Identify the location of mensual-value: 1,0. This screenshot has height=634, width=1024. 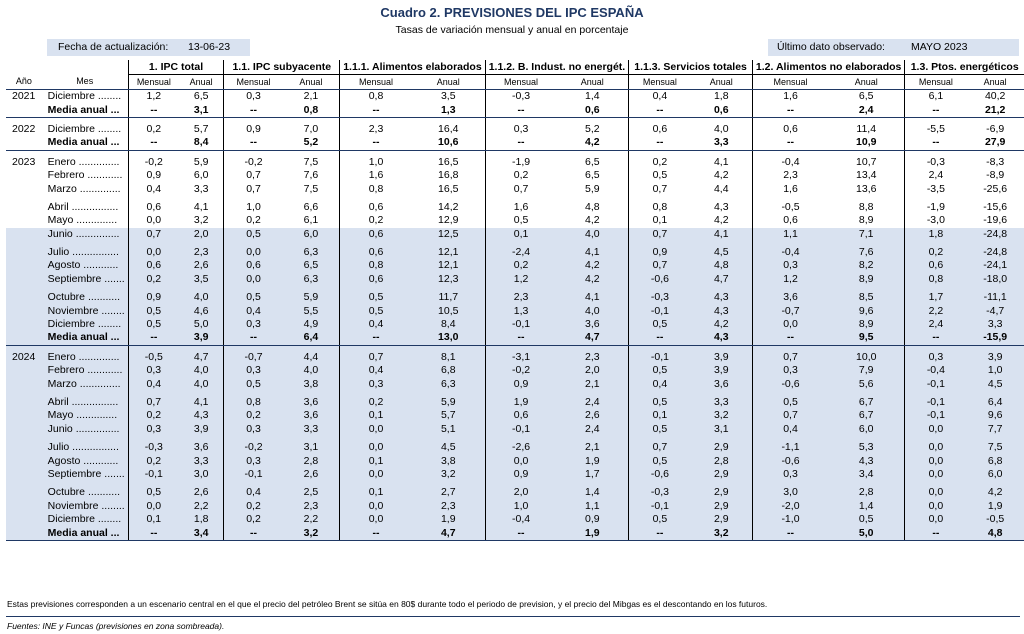
(376, 161).